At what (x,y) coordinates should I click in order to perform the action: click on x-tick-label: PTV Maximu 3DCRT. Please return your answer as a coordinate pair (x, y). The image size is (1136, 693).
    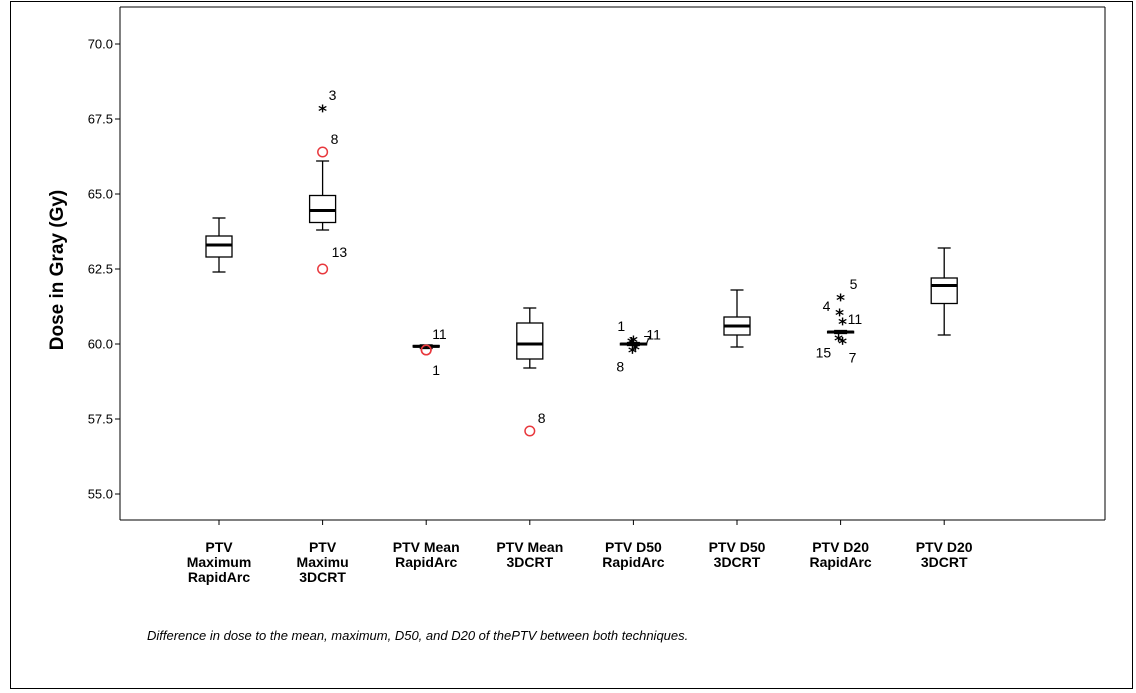
    Looking at the image, I should click on (323, 562).